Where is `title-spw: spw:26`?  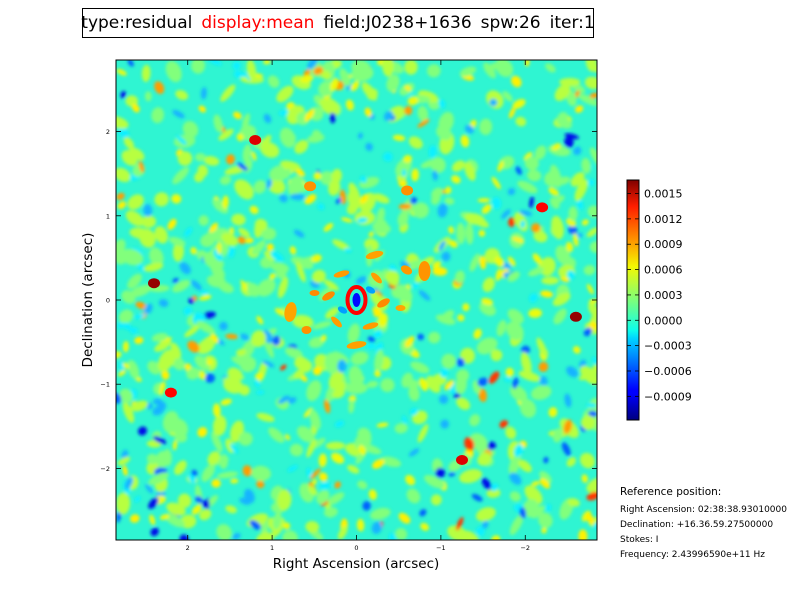 title-spw: spw:26 is located at coordinates (510, 23).